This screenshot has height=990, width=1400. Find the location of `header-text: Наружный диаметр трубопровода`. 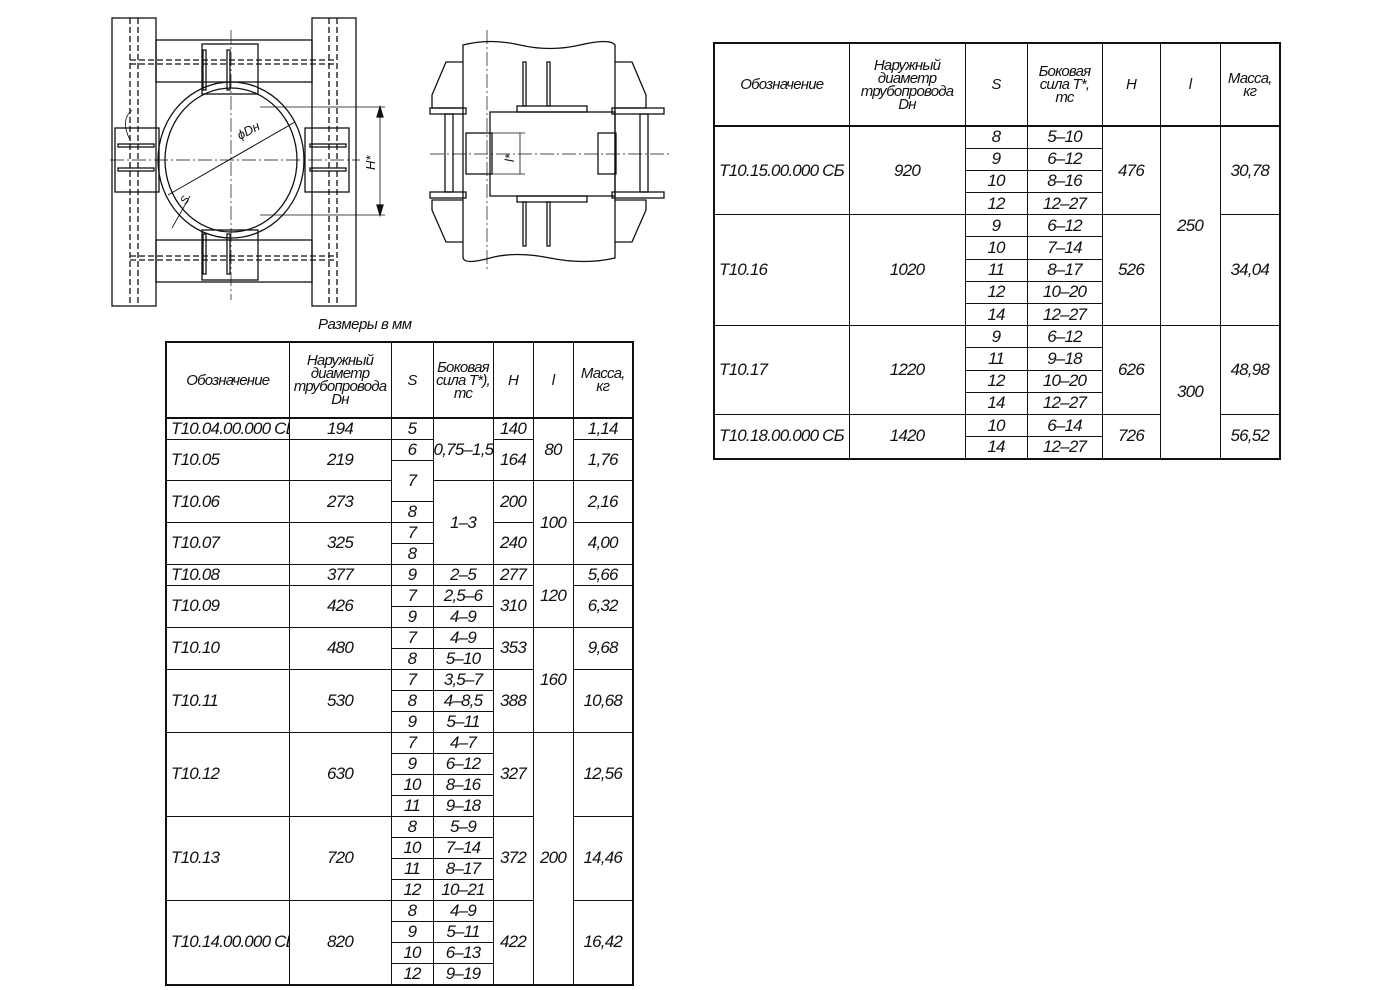

header-text: Наружный диаметр трубопровода is located at coordinates (340, 373).